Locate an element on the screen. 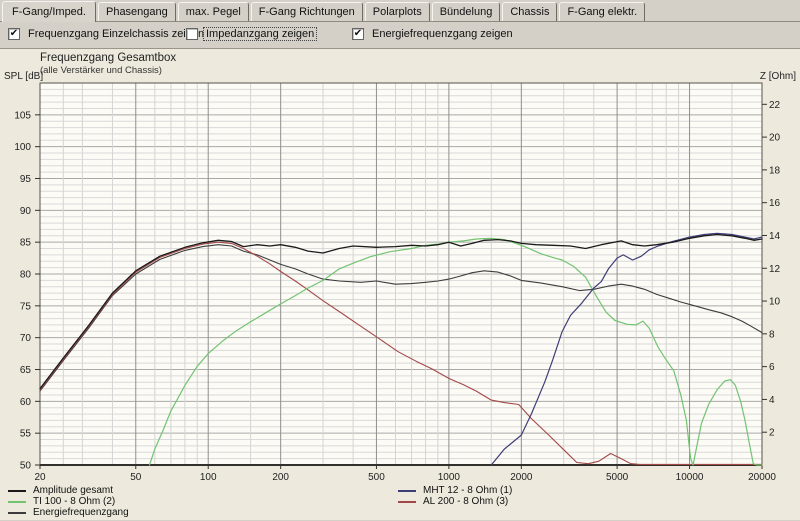 The image size is (800, 521). legend-item: AL 200 - 8 Ohm (3) is located at coordinates (455, 501).